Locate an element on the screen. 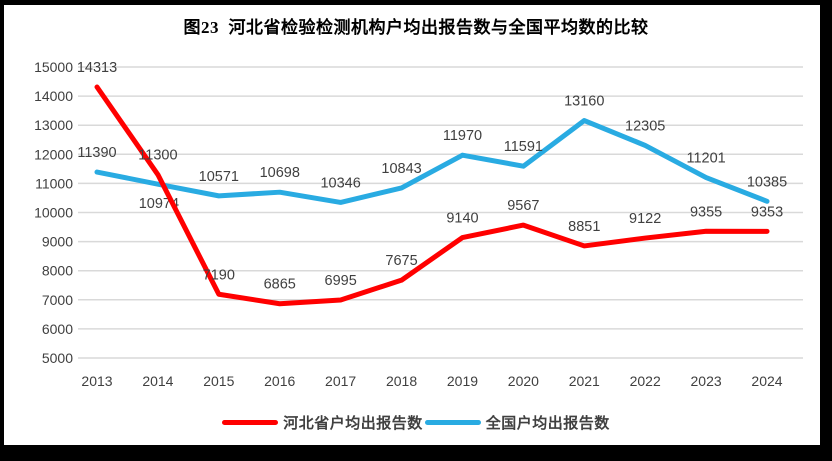 The width and height of the screenshot is (832, 461). legend-line-swatch-national is located at coordinates (452, 422).